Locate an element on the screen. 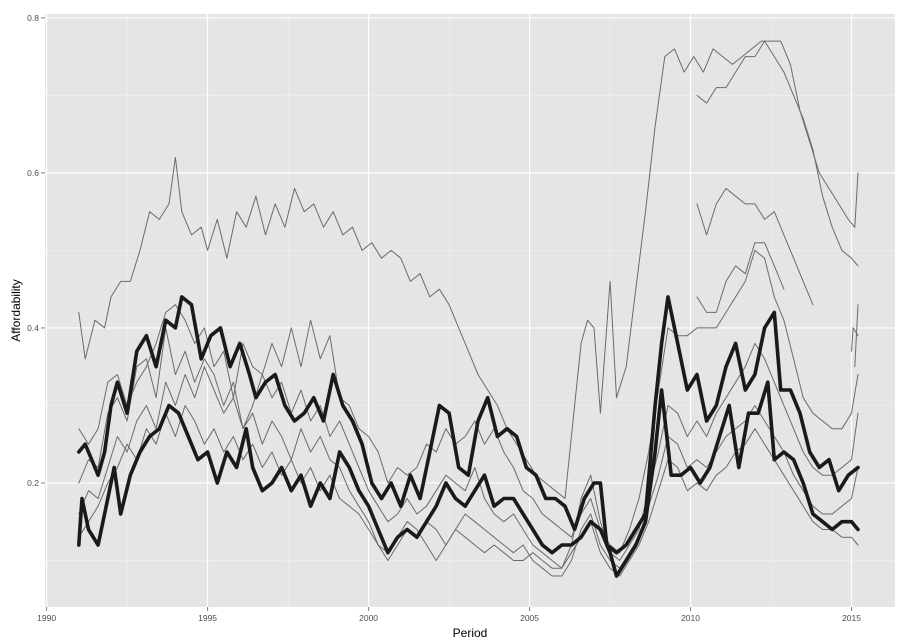 Image resolution: width=909 pixels, height=643 pixels. y-axis-title: Affordability is located at coordinates (16, 310).